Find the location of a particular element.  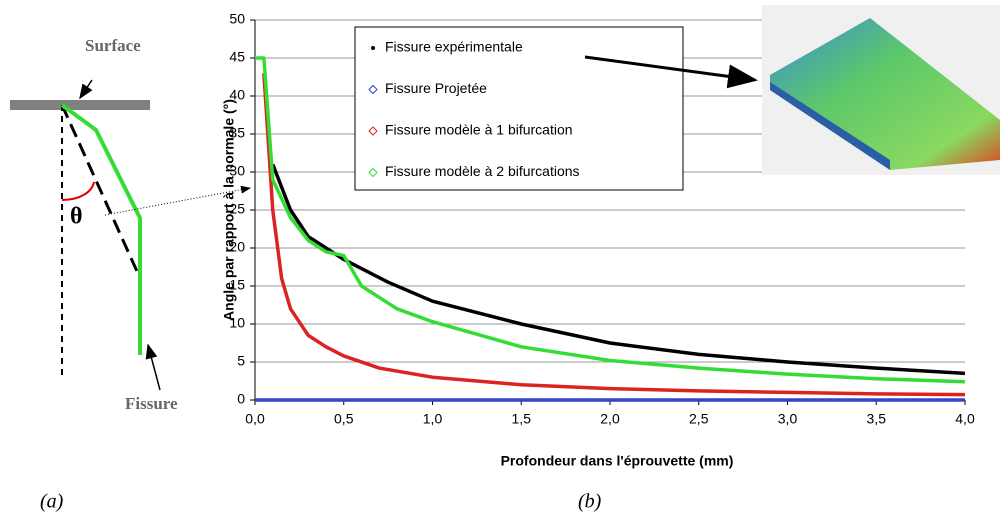

x-tick-label: 1,0 is located at coordinates (433, 419).